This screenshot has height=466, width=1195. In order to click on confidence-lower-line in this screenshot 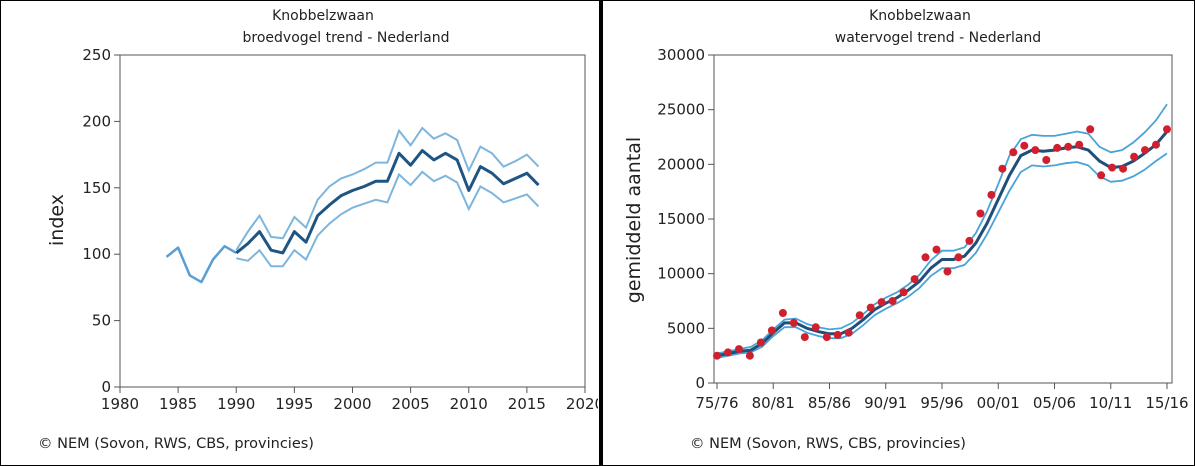, I will do `click(388, 219)`.